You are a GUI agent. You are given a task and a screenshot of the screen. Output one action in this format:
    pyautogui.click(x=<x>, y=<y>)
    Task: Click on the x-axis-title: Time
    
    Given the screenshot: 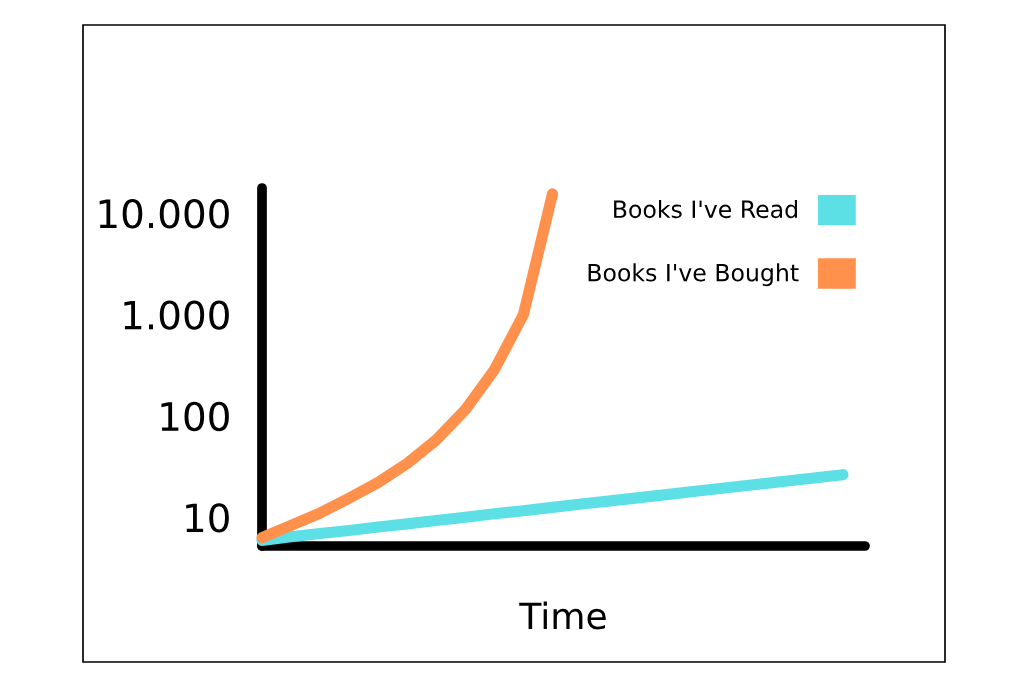 What is the action you would take?
    pyautogui.click(x=562, y=615)
    